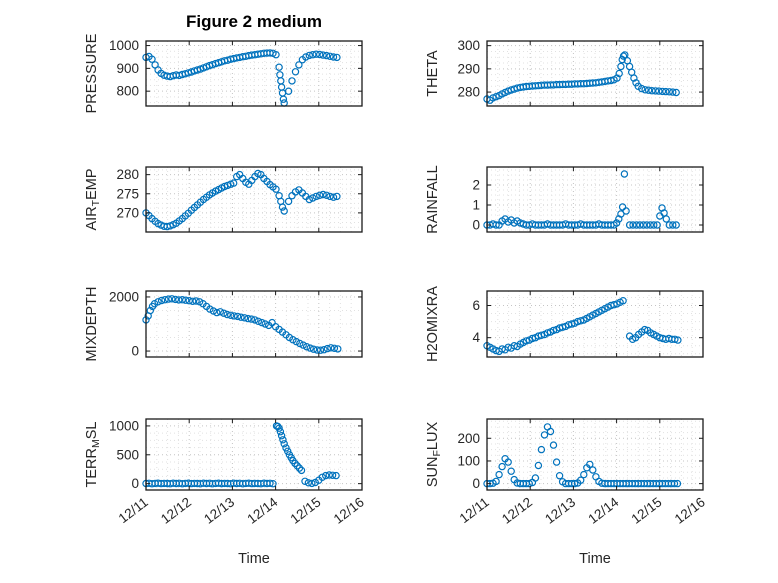 This screenshot has height=583, width=778. Describe the element at coordinates (564, 199) in the screenshot. I see `subplot-rainfall: 0 1 2 RAINFALL` at that location.